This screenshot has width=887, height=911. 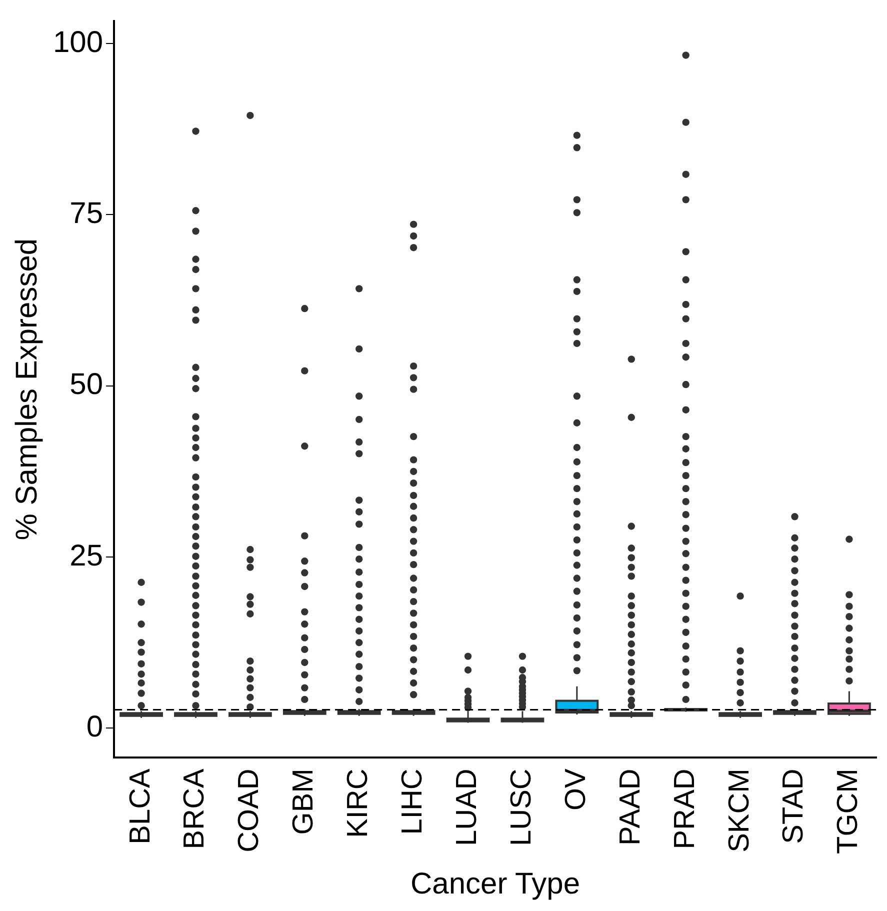 What do you see at coordinates (630, 807) in the screenshot?
I see `x-tick-label: PAAD` at bounding box center [630, 807].